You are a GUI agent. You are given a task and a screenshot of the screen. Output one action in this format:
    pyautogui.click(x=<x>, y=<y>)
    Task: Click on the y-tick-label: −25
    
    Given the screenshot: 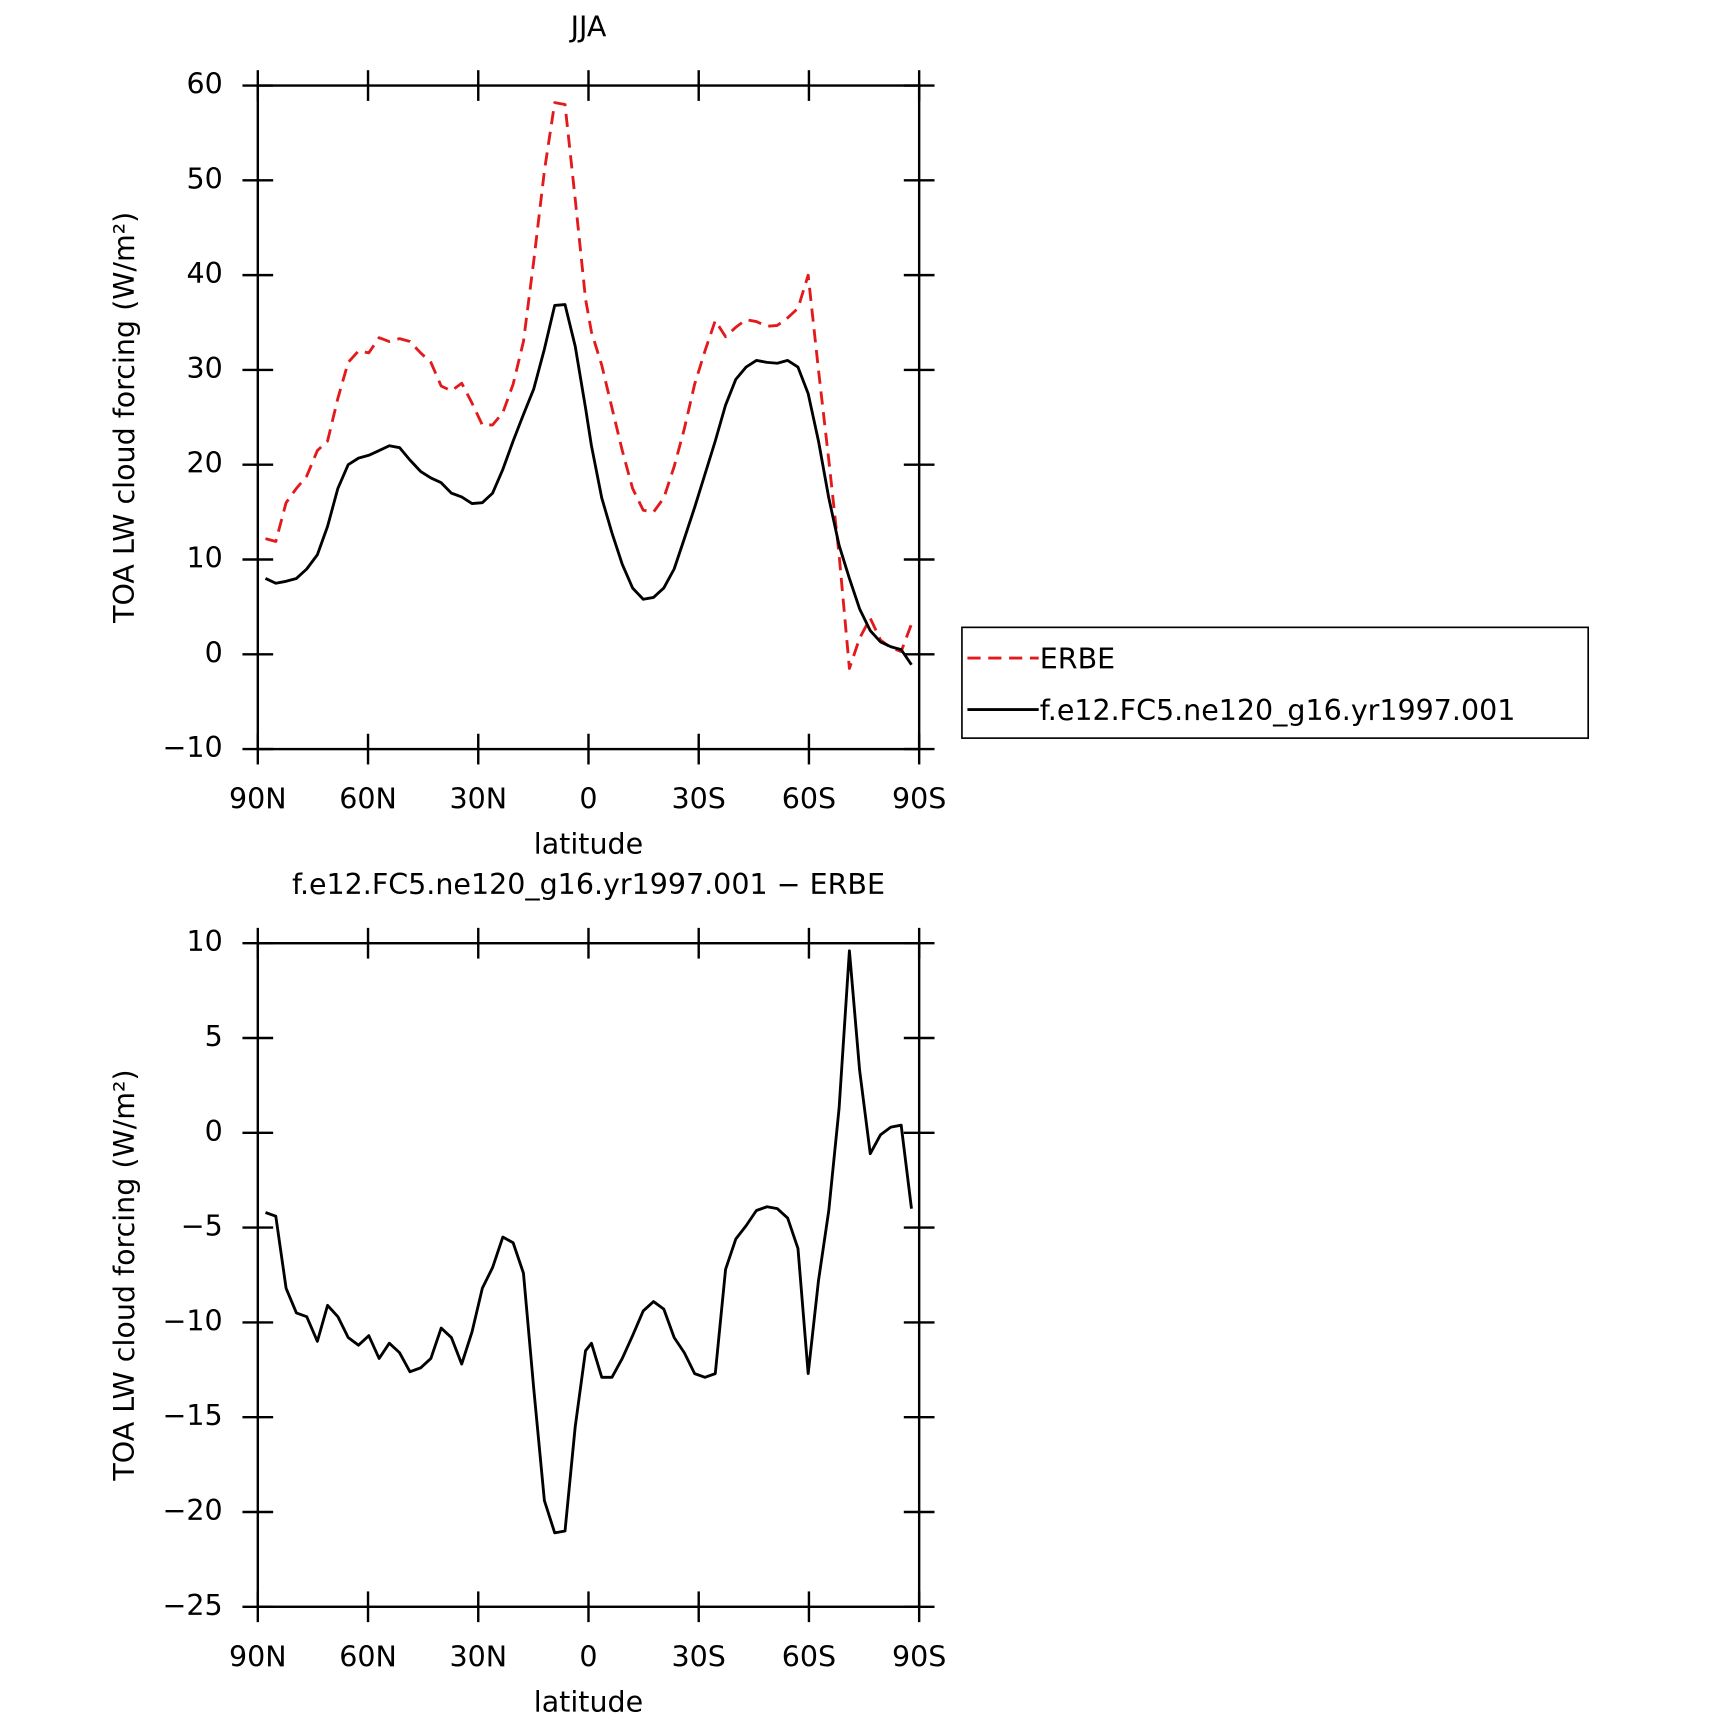 What is the action you would take?
    pyautogui.click(x=193, y=1605)
    